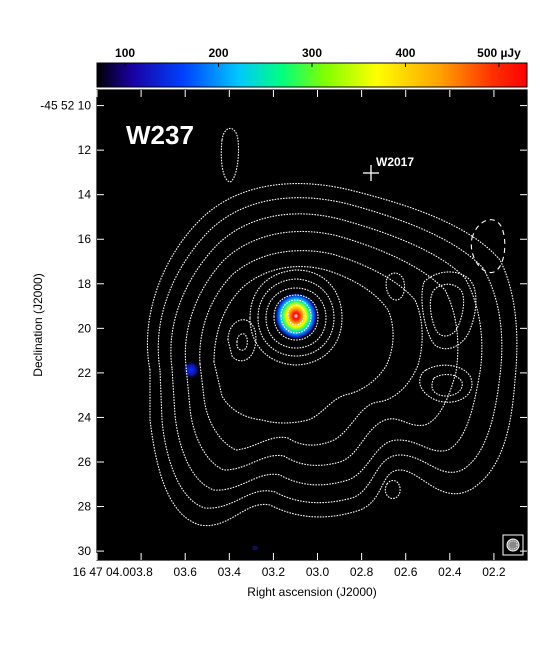 This screenshot has width=540, height=653. I want to click on colorbar-tick-label: 100, so click(125, 53).